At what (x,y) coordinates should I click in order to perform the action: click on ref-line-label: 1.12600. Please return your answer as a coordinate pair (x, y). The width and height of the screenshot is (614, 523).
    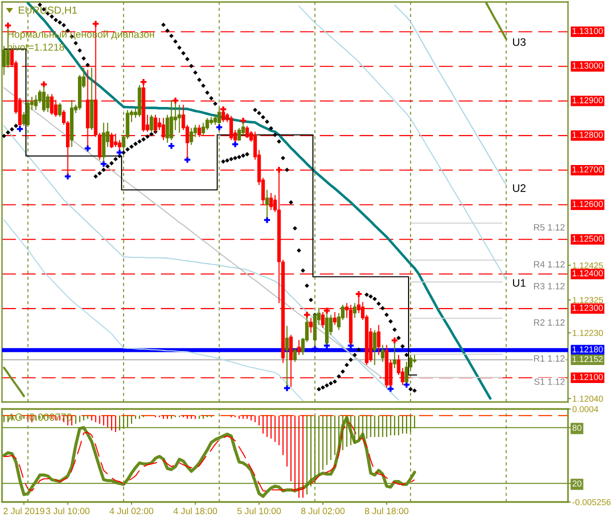
    Looking at the image, I should click on (587, 204).